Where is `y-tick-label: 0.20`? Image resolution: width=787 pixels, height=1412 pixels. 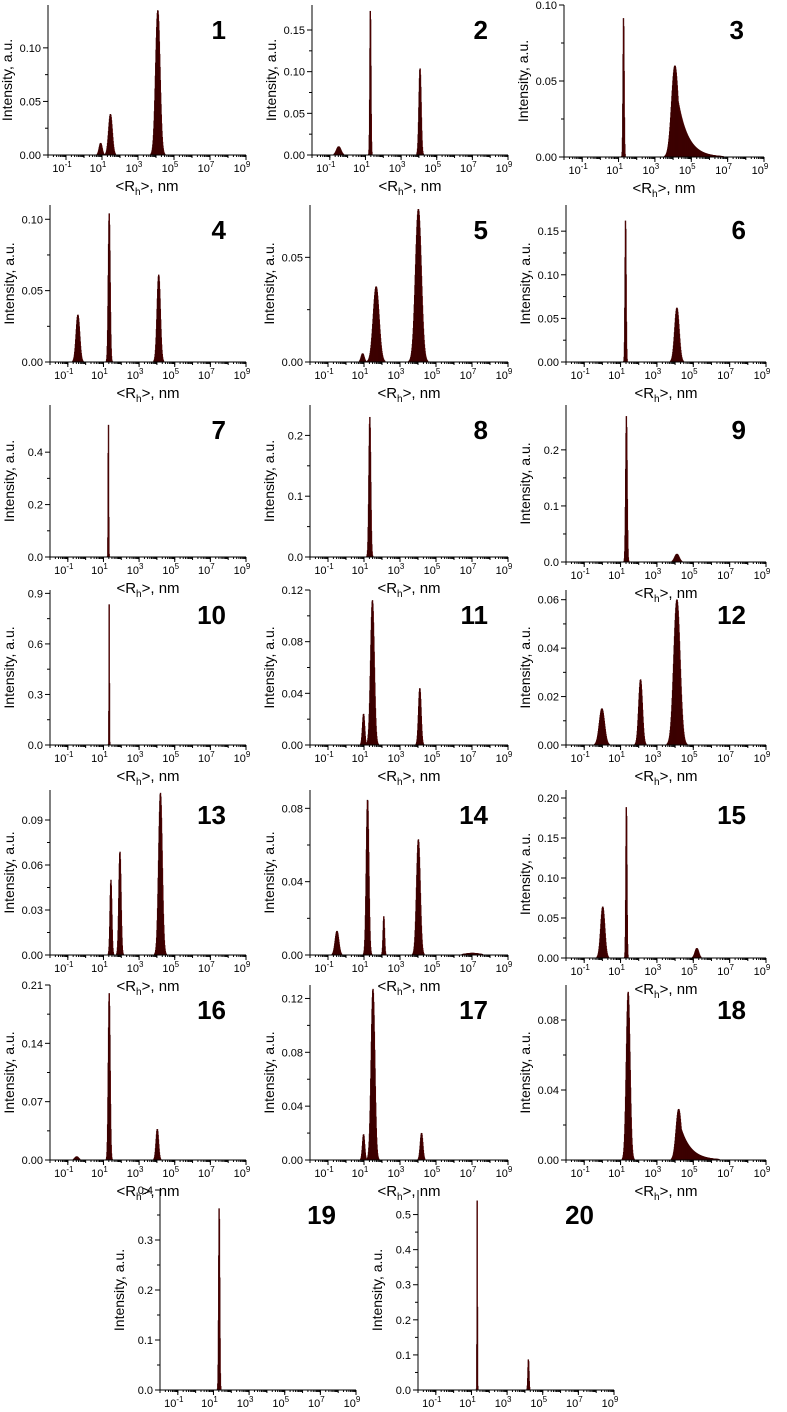
y-tick-label: 0.20 is located at coordinates (548, 799).